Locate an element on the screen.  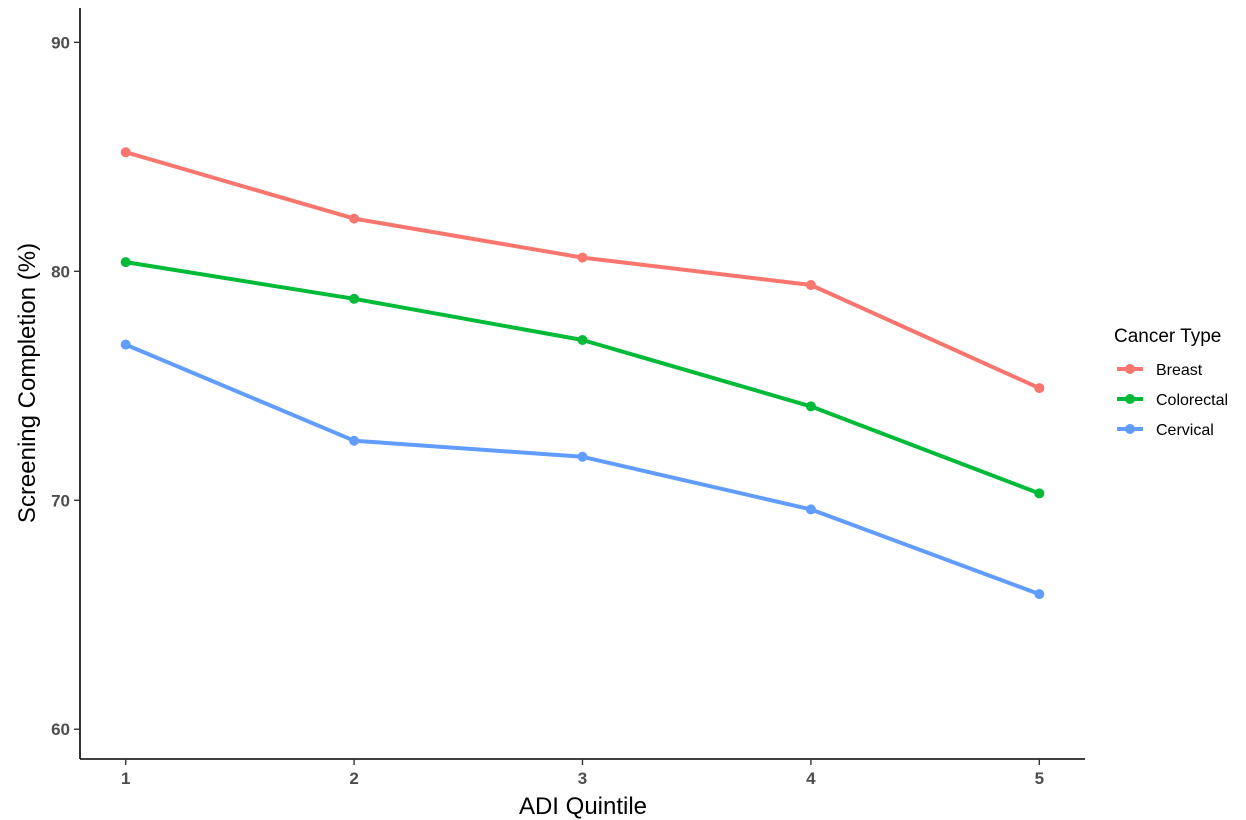
legend-label: Cervical is located at coordinates (1185, 430).